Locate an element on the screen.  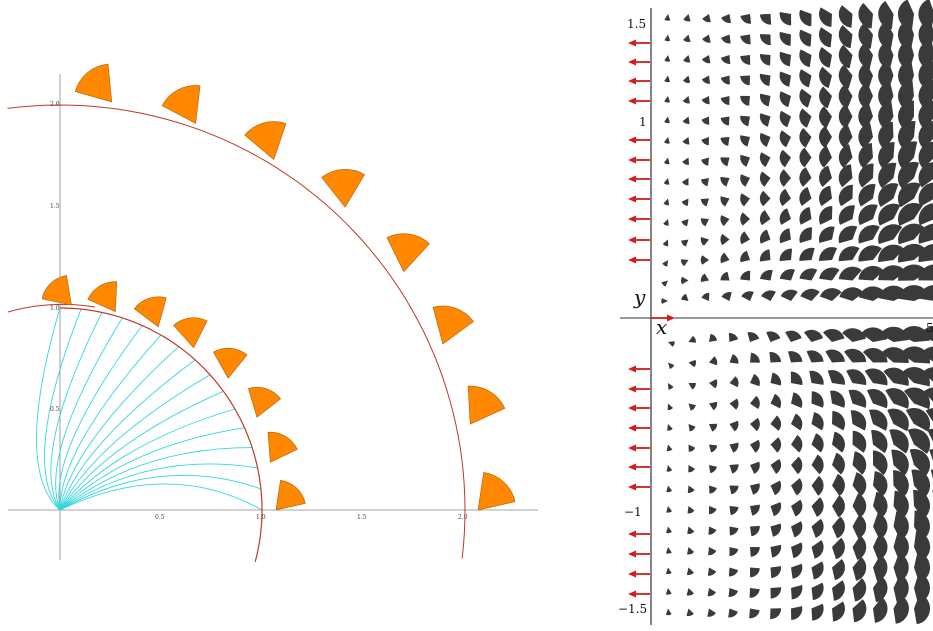
right-x-label: x is located at coordinates (661, 327).